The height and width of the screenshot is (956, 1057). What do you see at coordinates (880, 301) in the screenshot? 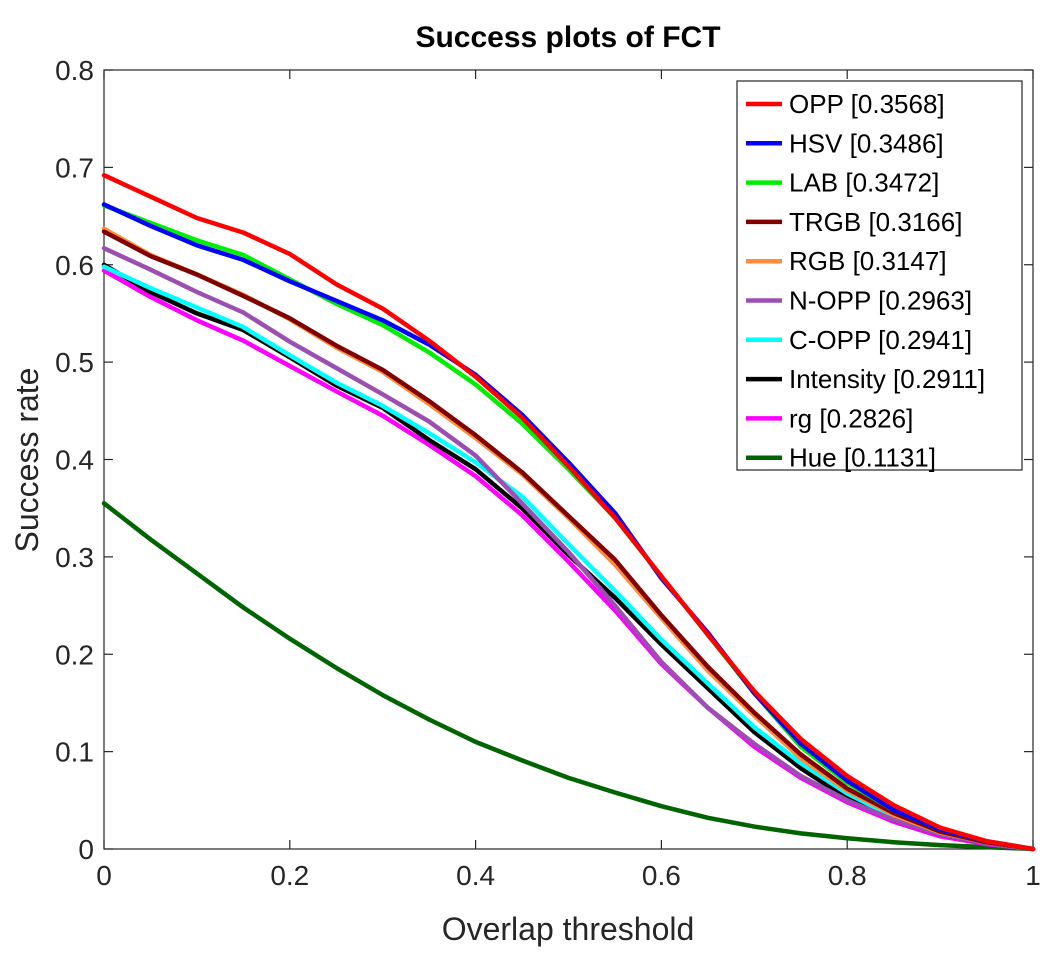
I see `legend-label-n-opp: N-OPP [0.2963]` at bounding box center [880, 301].